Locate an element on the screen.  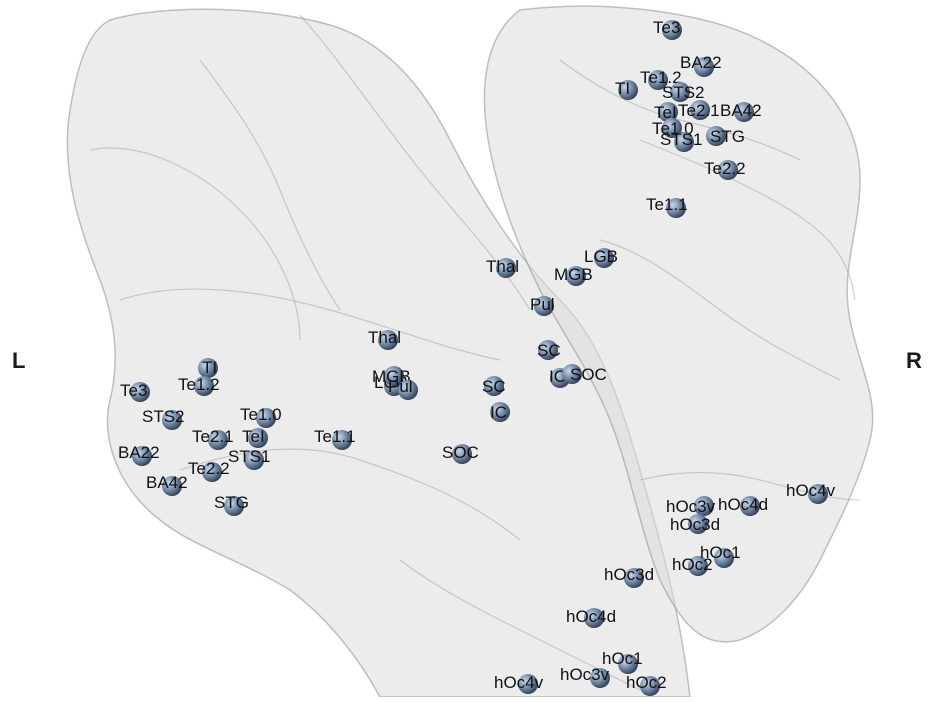
region-label-l-ba42: BA42 is located at coordinates (167, 482).